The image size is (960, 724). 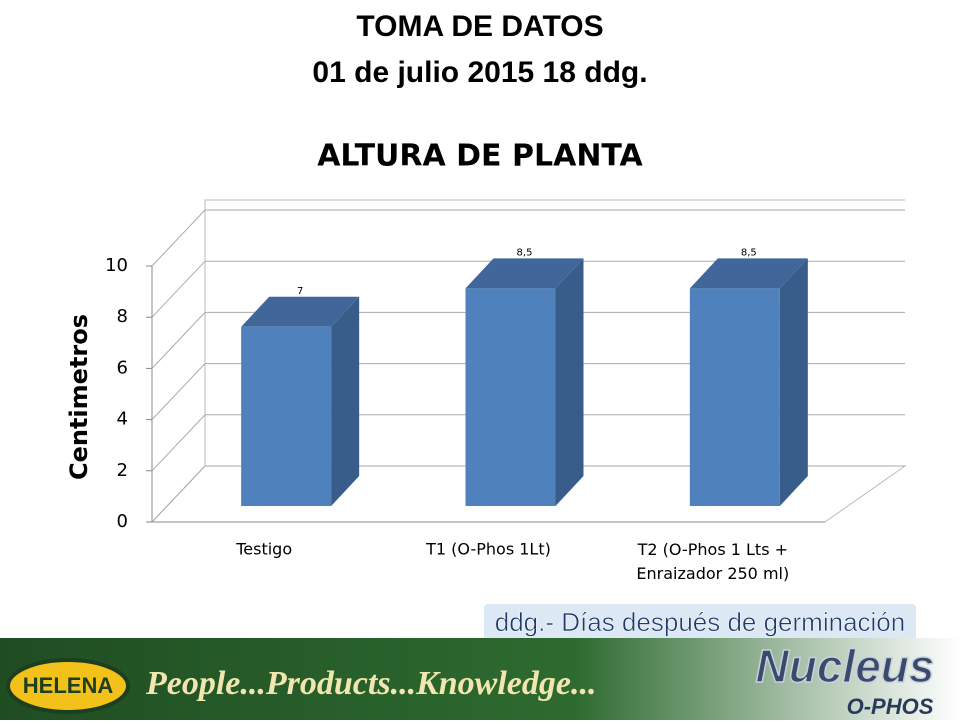 What do you see at coordinates (712, 561) in the screenshot?
I see `x-tick-label: T2 (O-Phos 1 Lts + Enraizador 250 ml)` at bounding box center [712, 561].